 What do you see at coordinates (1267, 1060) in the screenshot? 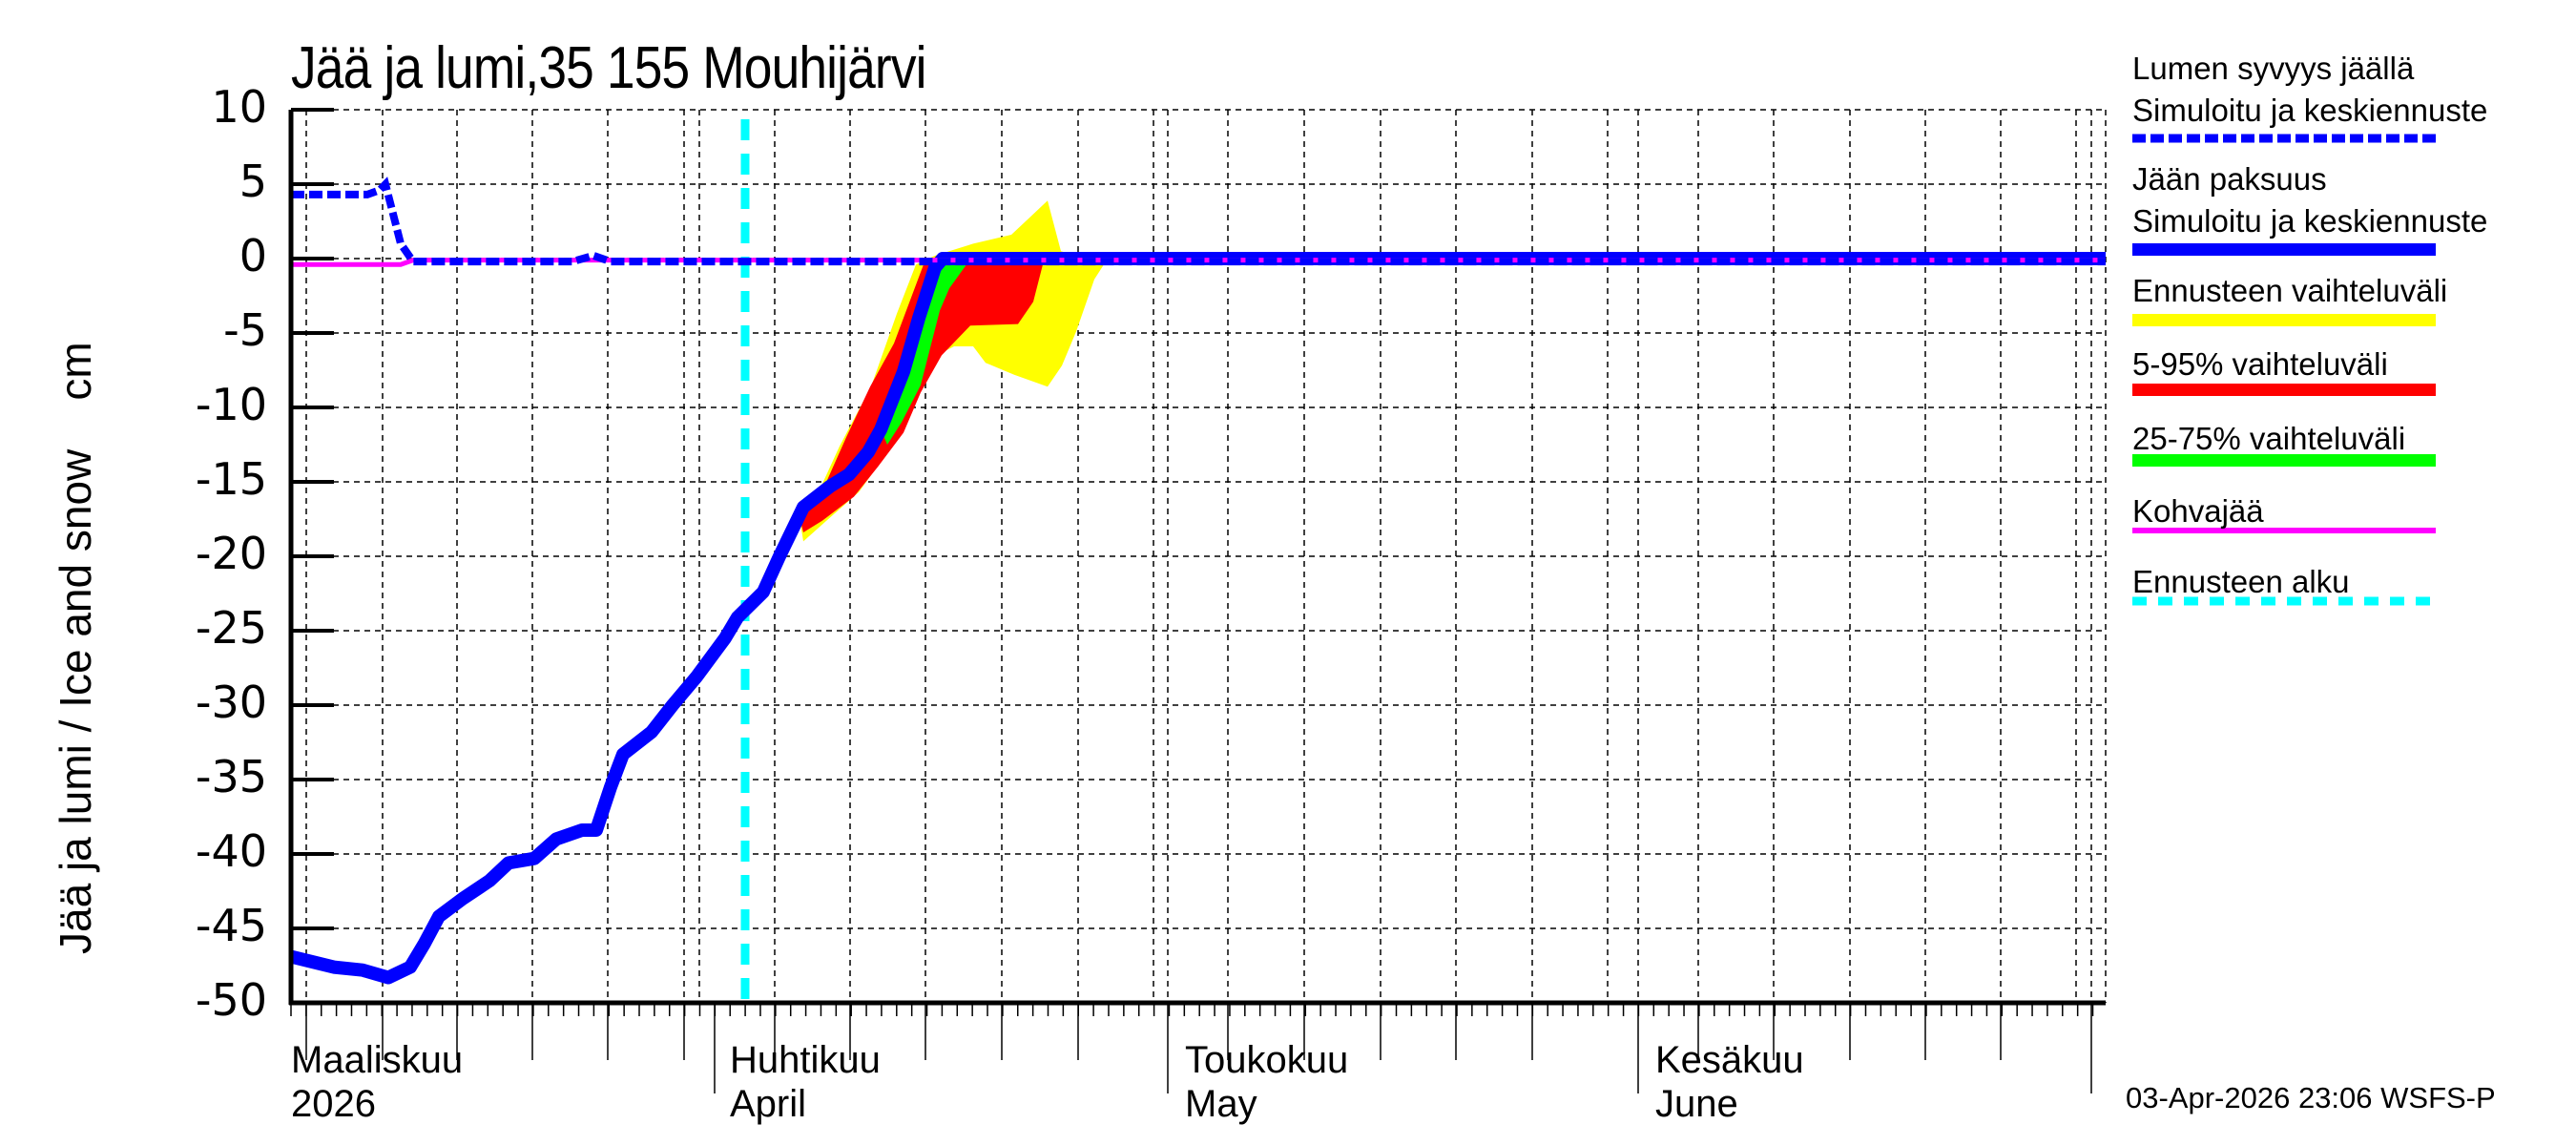
I see `month-label-fi: Toukokuu` at bounding box center [1267, 1060].